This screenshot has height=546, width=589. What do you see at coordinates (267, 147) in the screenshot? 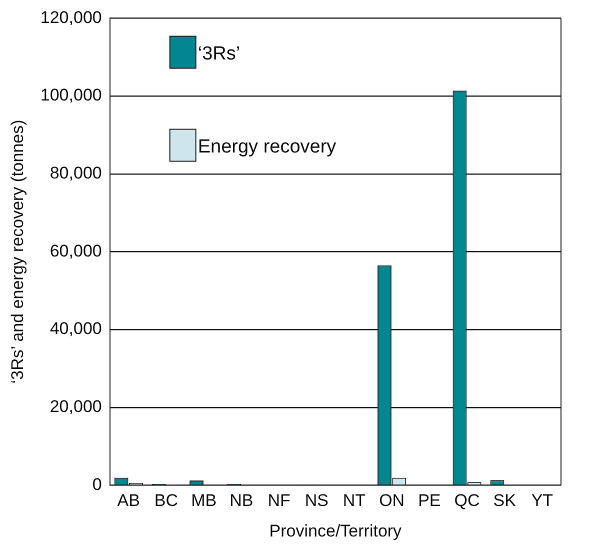
I see `legend-label: Energy recovery` at bounding box center [267, 147].